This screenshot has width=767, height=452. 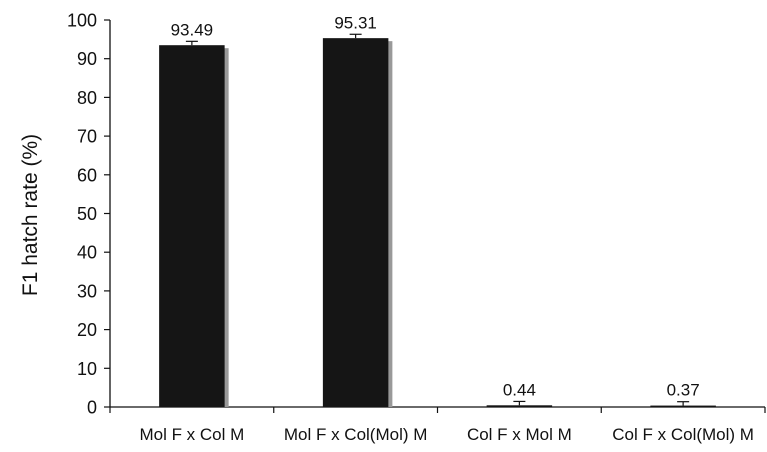 What do you see at coordinates (683, 390) in the screenshot?
I see `bar-value-label: 0.37` at bounding box center [683, 390].